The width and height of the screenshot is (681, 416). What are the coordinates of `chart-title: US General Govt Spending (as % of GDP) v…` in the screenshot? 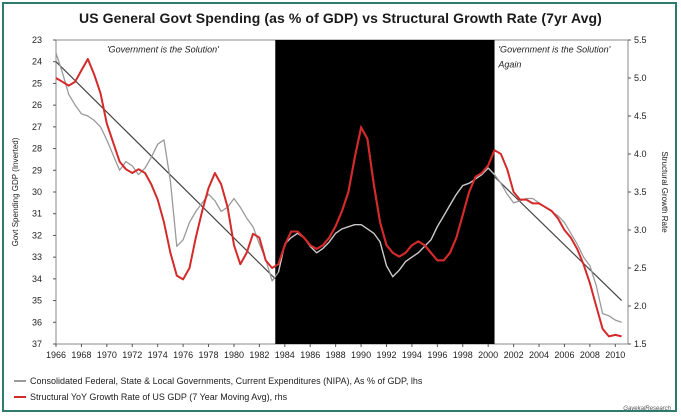 It's located at (340, 18).